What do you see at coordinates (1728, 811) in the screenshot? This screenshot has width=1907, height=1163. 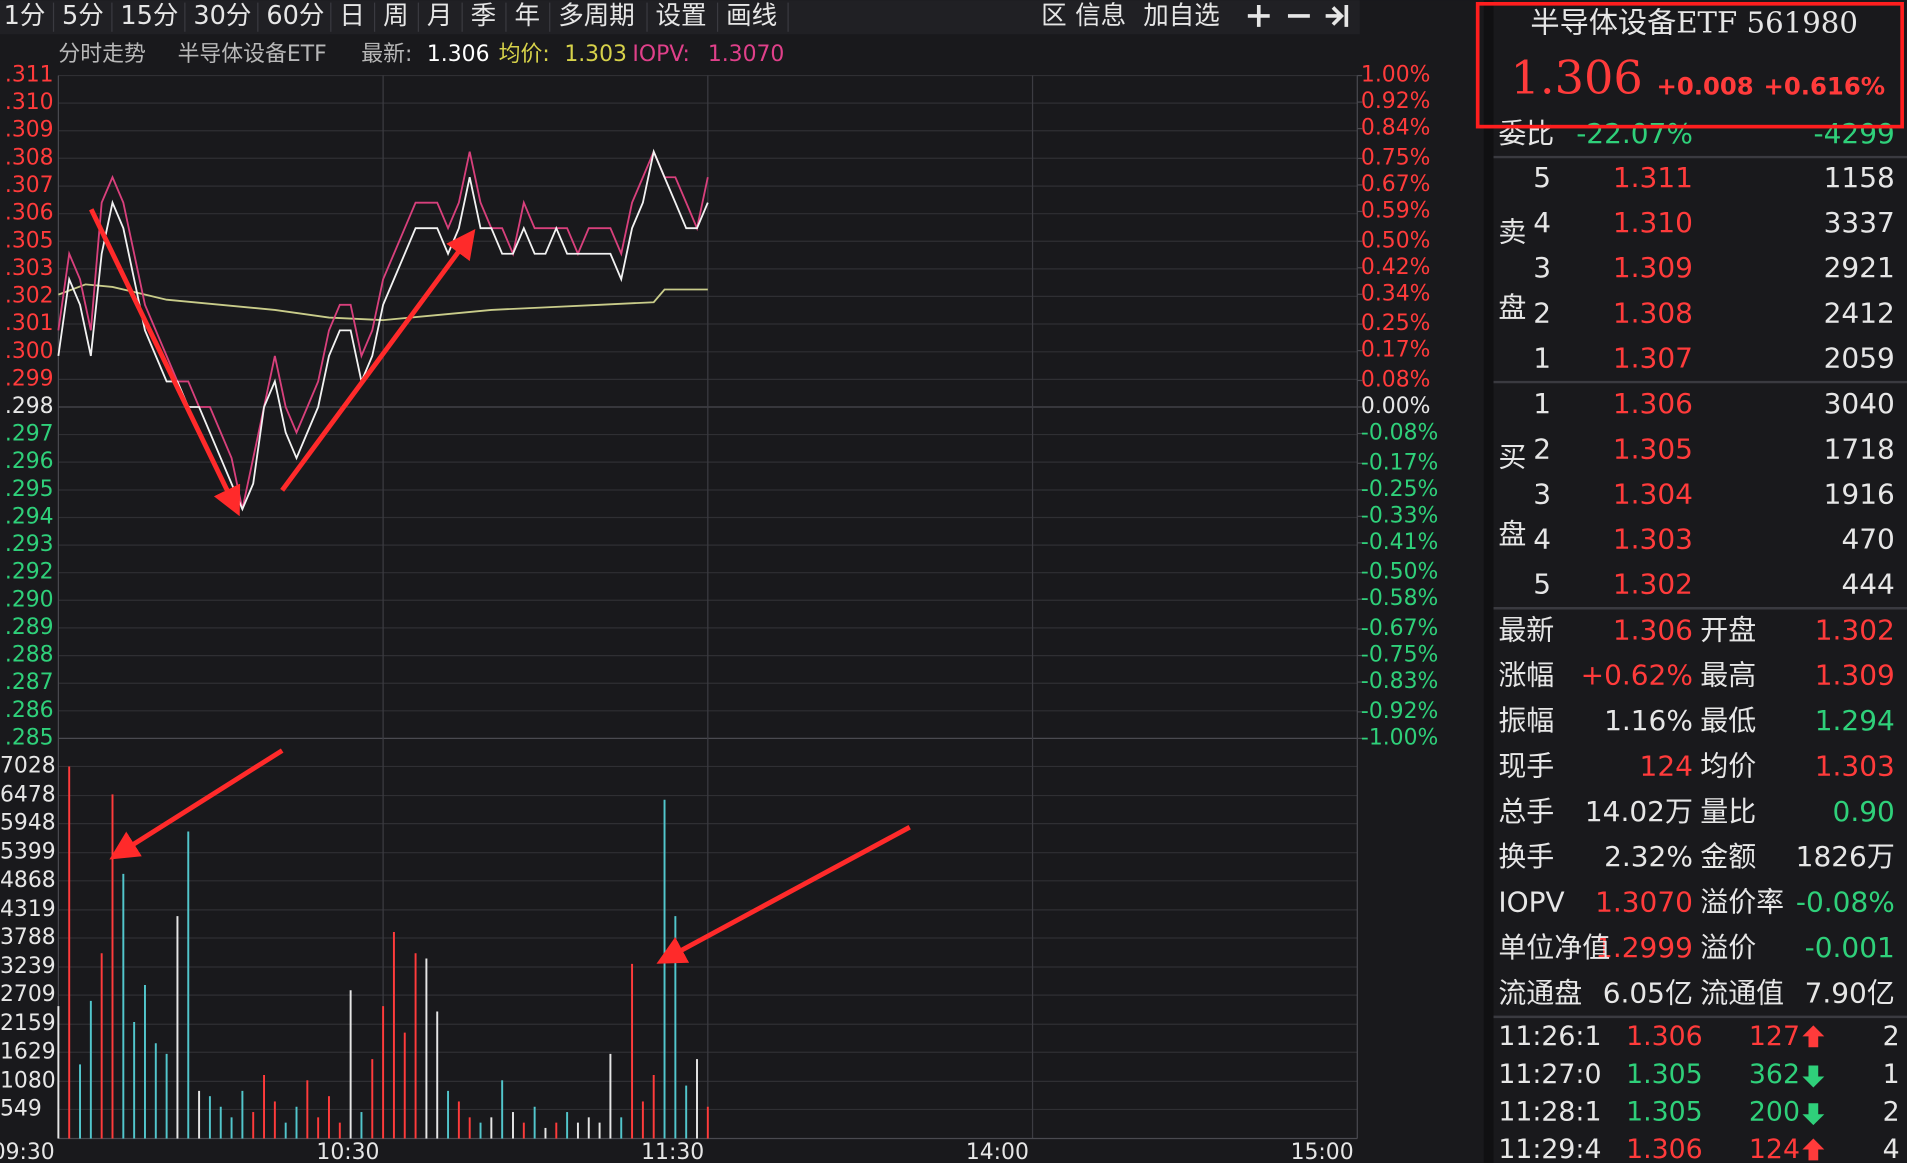 I see `stat-label: 量比` at bounding box center [1728, 811].